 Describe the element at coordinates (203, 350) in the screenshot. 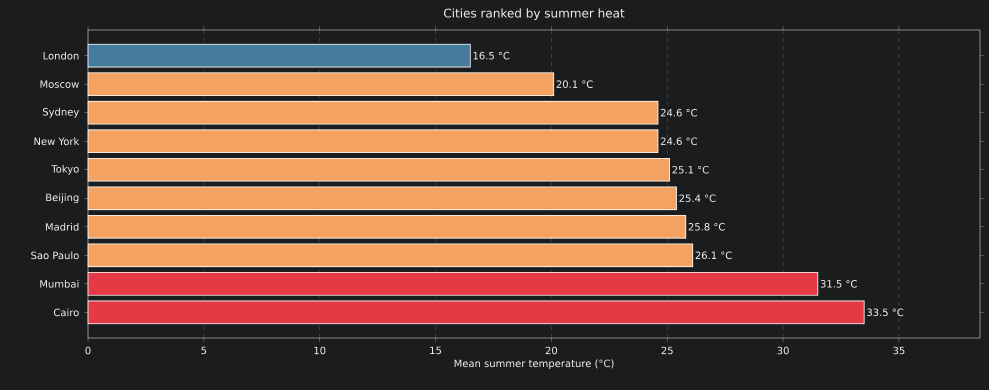

I see `x-tick-label: 5` at that location.